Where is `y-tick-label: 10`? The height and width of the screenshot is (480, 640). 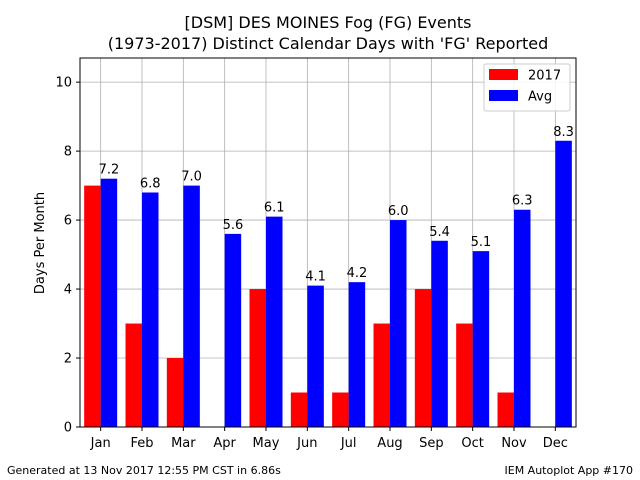 y-tick-label: 10 is located at coordinates (63, 83).